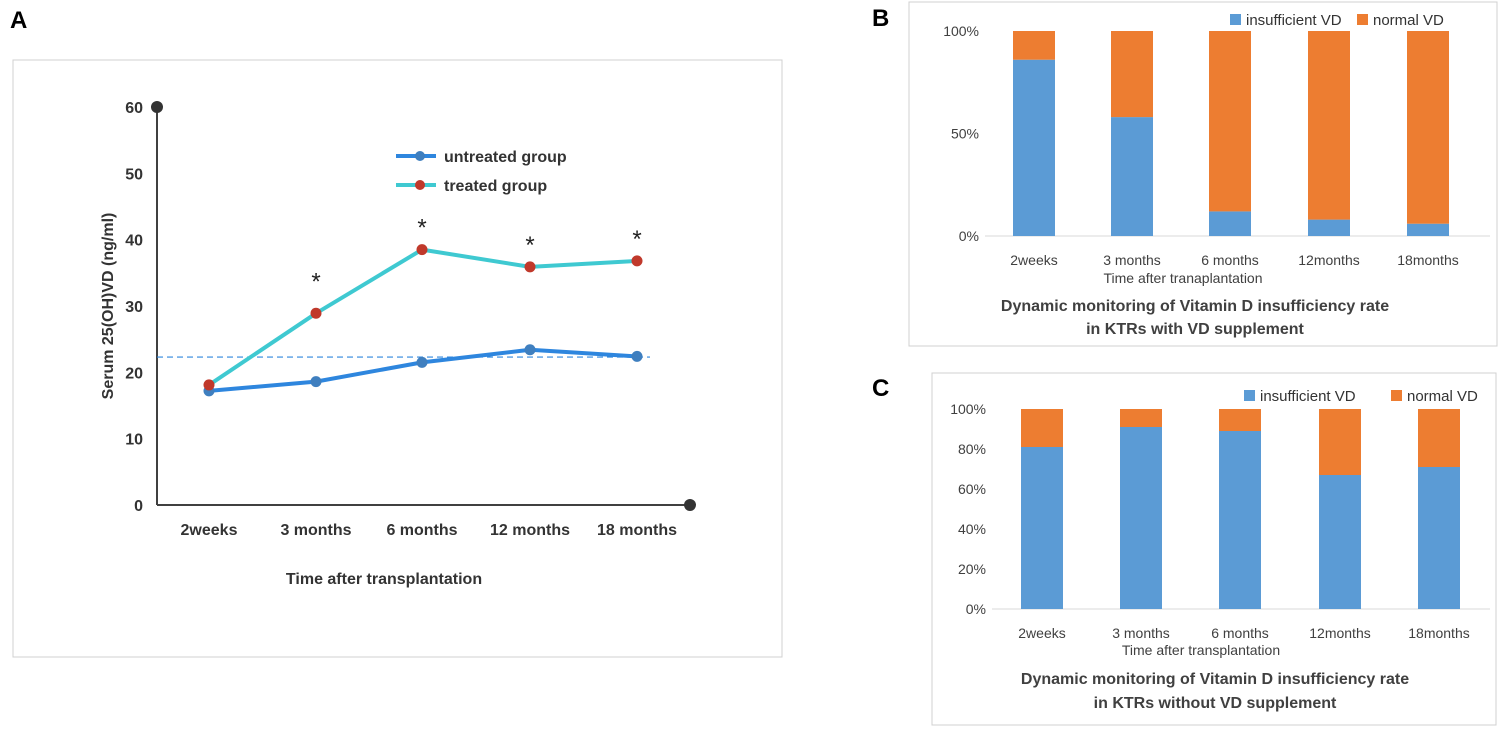 The width and height of the screenshot is (1500, 730). I want to click on panel-a-ytick-label: 30, so click(134, 307).